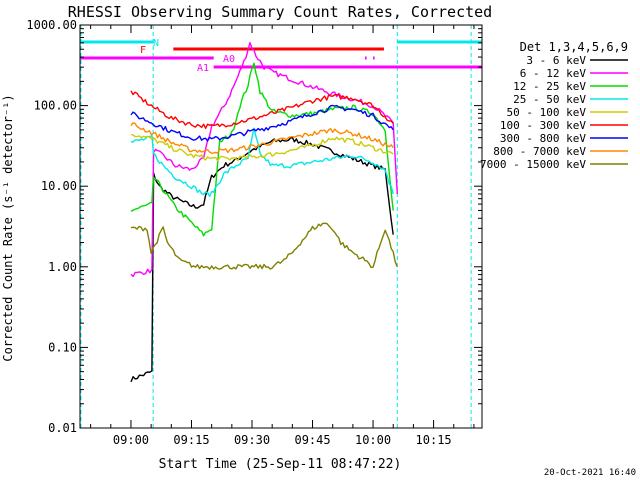 The height and width of the screenshot is (484, 640). I want to click on footer-timestamp: 20-Oct-2021 16:40, so click(590, 473).